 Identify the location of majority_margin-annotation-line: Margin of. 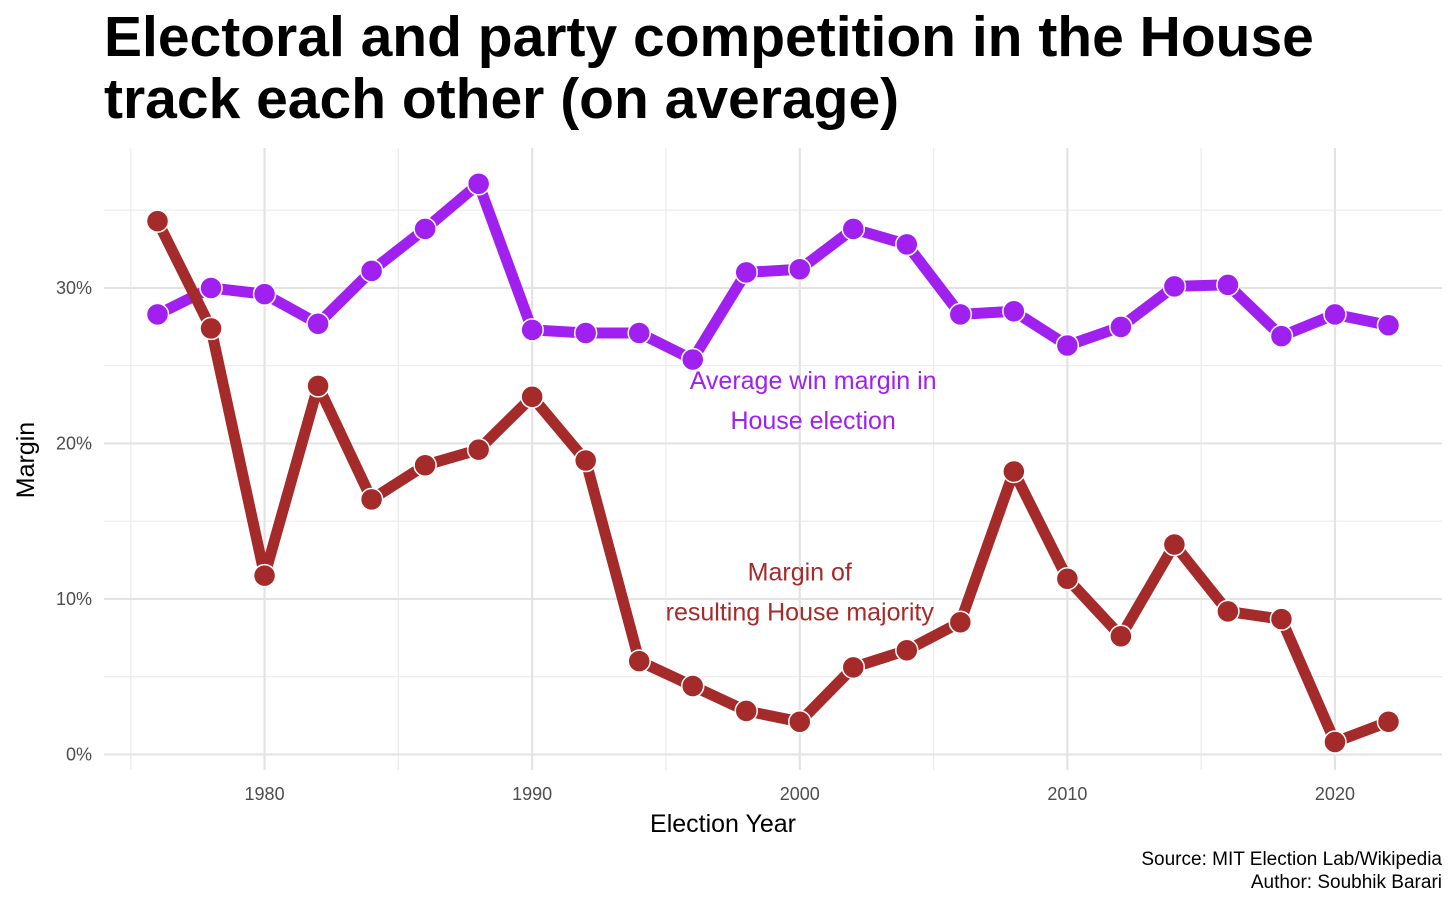
(800, 572).